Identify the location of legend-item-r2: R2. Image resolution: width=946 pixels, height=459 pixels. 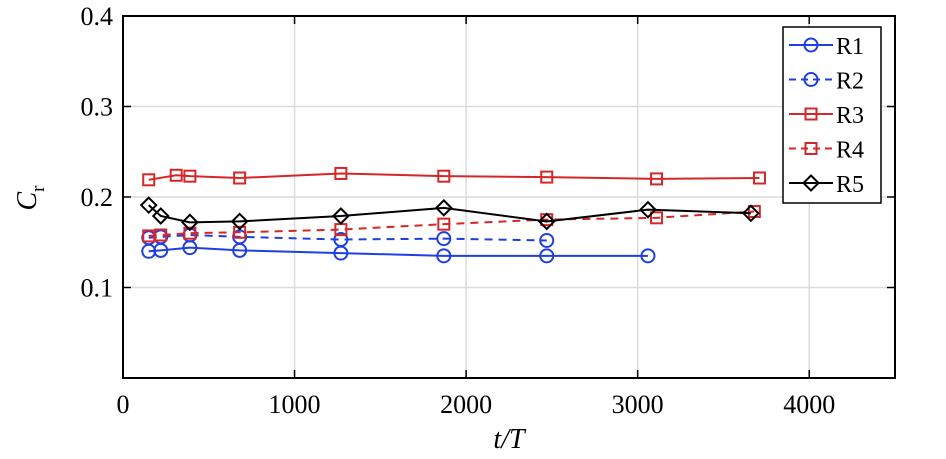
(826, 82).